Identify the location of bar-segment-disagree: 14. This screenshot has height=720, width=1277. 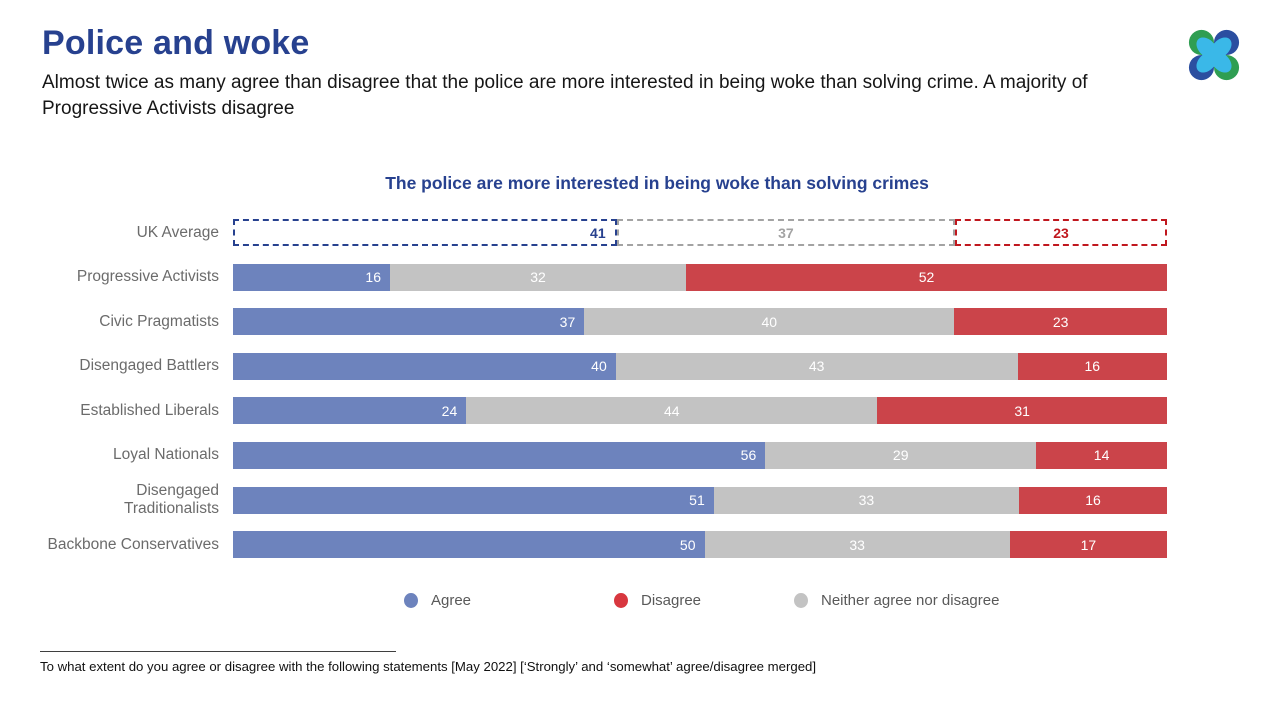
(1101, 455).